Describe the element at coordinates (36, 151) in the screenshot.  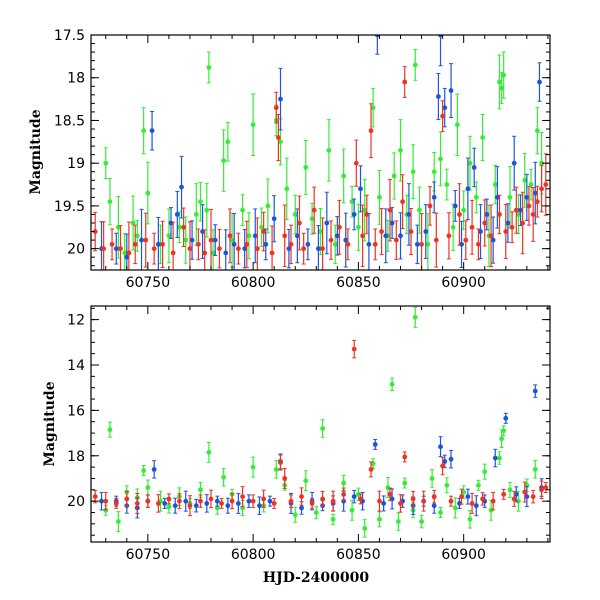
I see `top-y-axis-label: Magnitude` at that location.